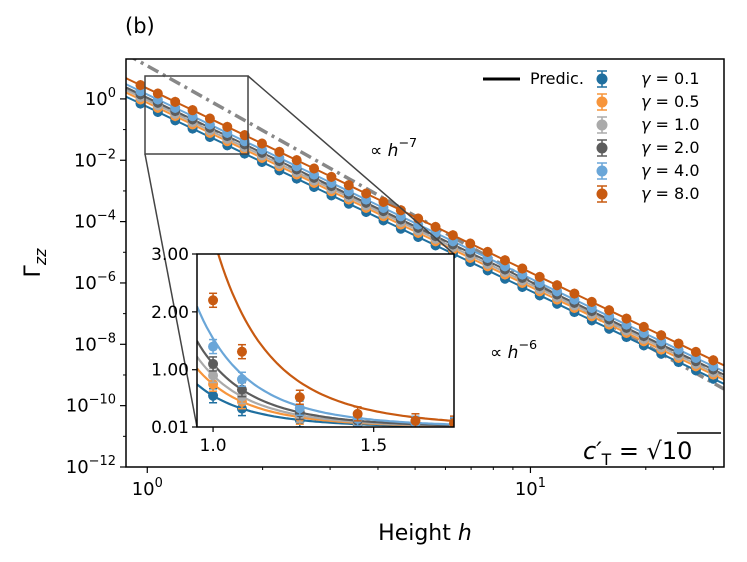 The height and width of the screenshot is (562, 747). What do you see at coordinates (91, 405) in the screenshot?
I see `y-tick-label: 10⁻¹⁰` at bounding box center [91, 405].